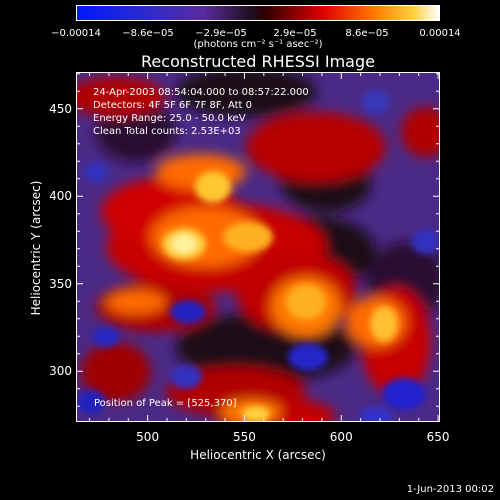 The height and width of the screenshot is (500, 500). Describe the element at coordinates (60, 196) in the screenshot. I see `y-tick-label: 400` at that location.